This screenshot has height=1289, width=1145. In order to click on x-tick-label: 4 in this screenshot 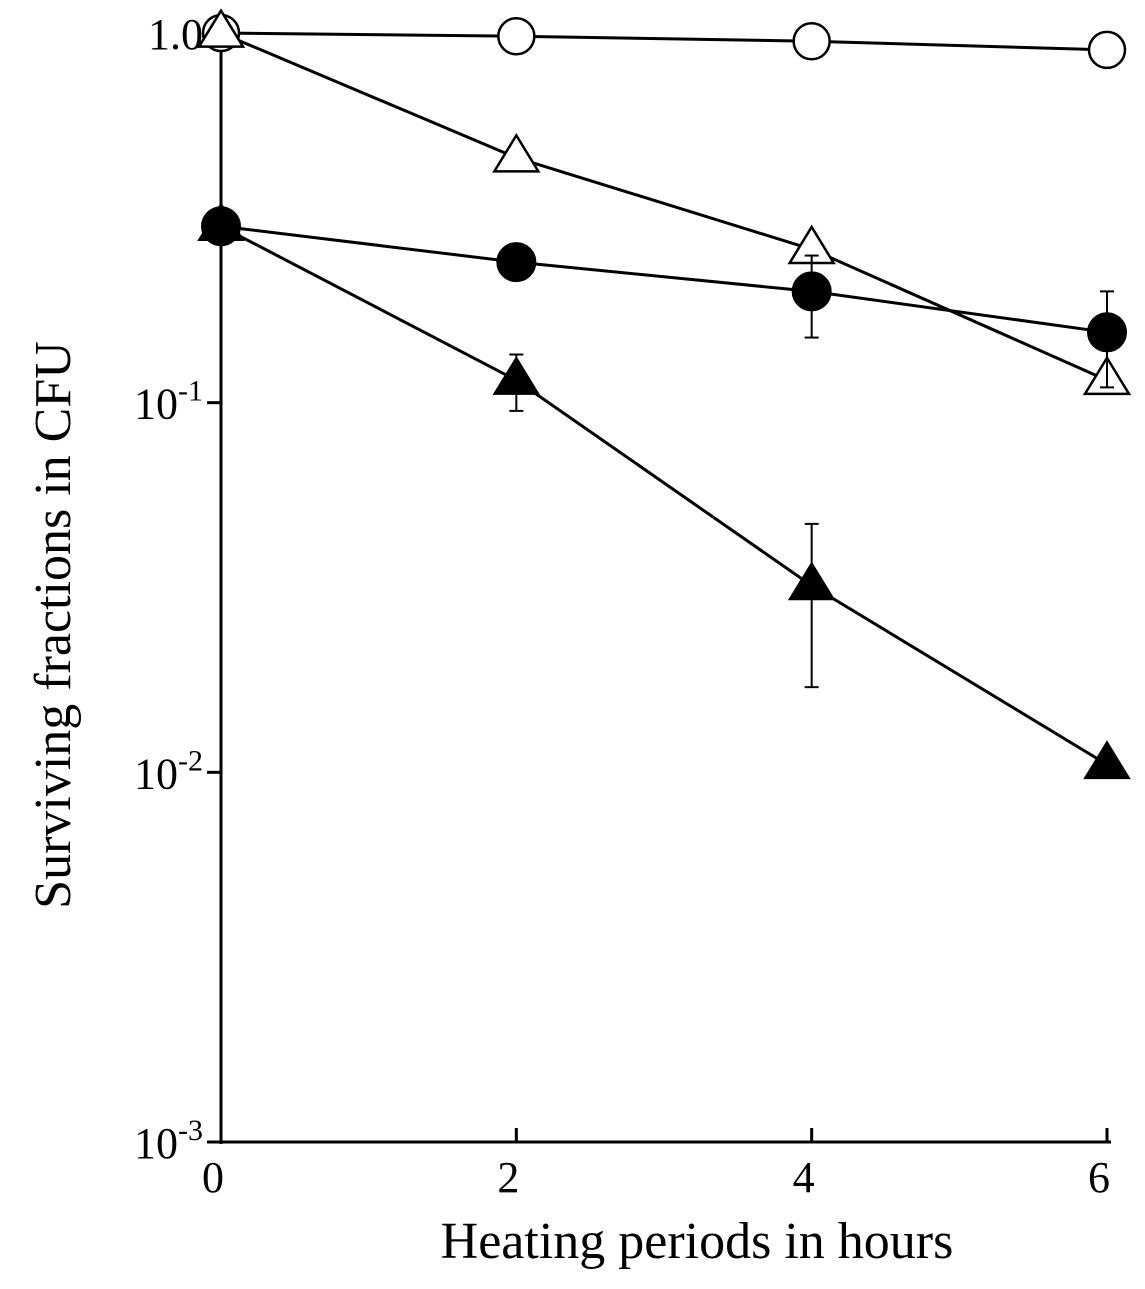, I will do `click(804, 1177)`.